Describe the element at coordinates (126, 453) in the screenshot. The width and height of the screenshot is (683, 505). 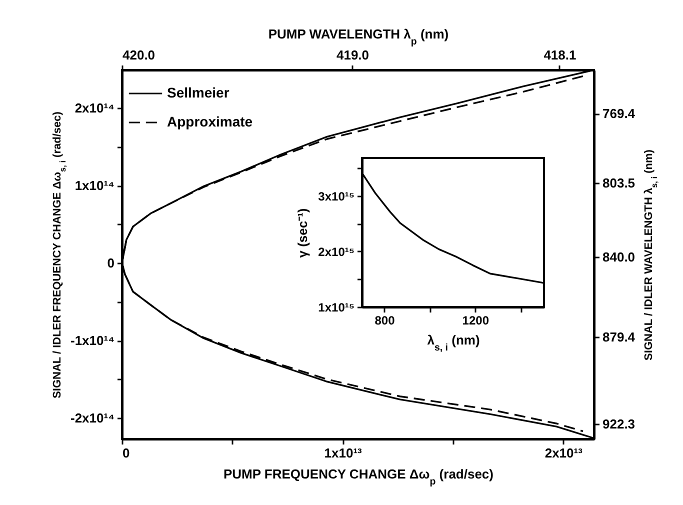
I see `x-tick-label: 0` at that location.